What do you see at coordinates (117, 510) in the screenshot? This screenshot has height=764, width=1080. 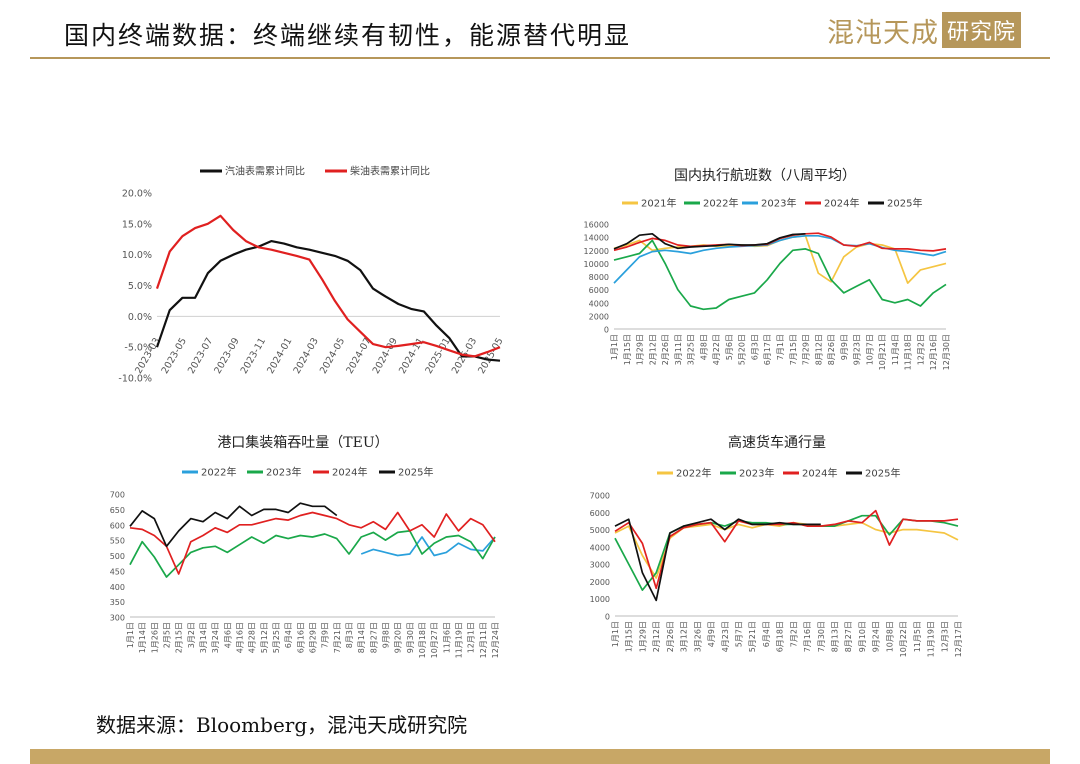 I see `y-tick-label: 650` at bounding box center [117, 510].